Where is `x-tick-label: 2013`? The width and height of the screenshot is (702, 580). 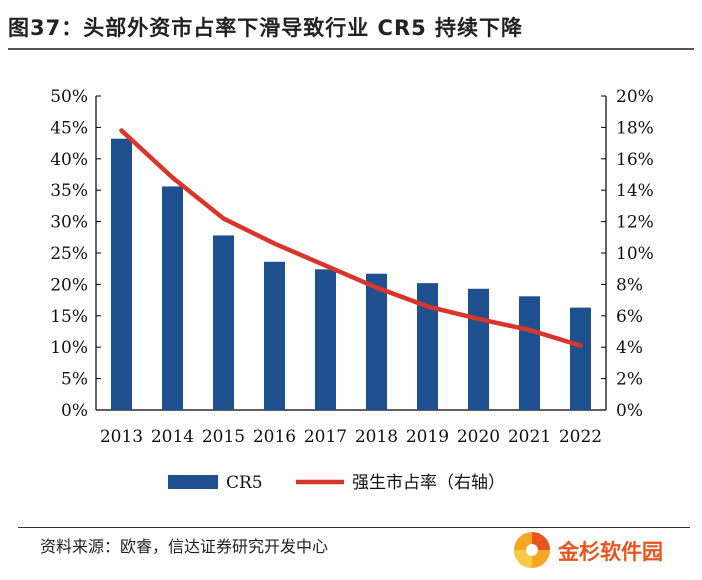
x-tick-label: 2013 is located at coordinates (121, 437).